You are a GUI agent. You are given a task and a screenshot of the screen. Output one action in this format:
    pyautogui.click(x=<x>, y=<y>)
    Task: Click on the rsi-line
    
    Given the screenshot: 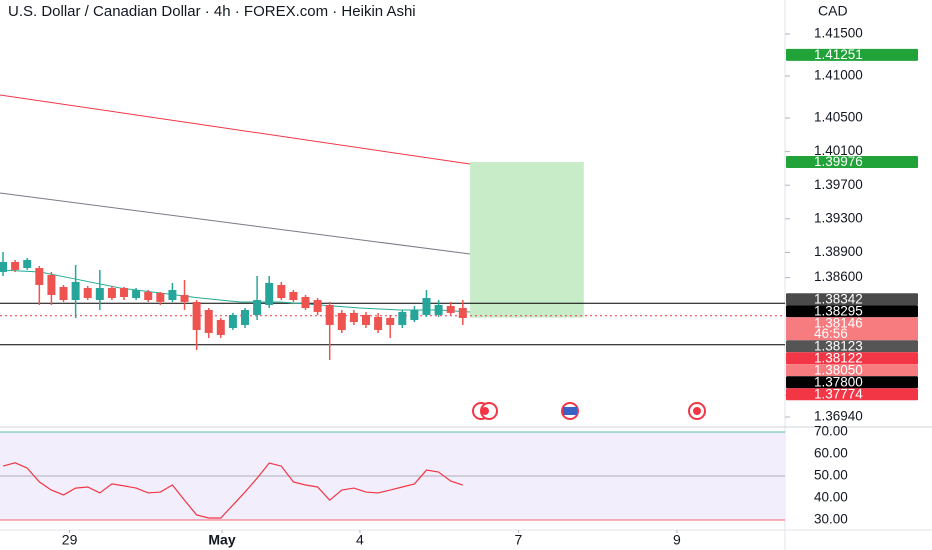 What is the action you would take?
    pyautogui.click(x=232, y=490)
    